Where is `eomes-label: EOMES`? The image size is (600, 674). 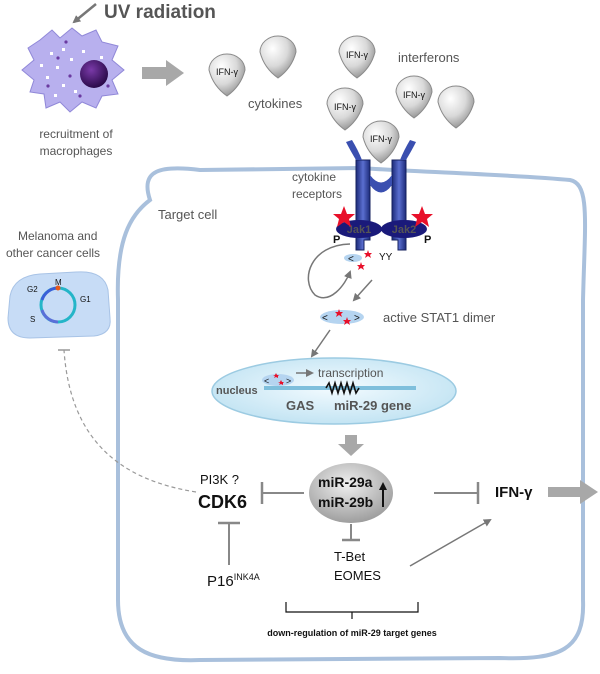 eomes-label: EOMES is located at coordinates (357, 575).